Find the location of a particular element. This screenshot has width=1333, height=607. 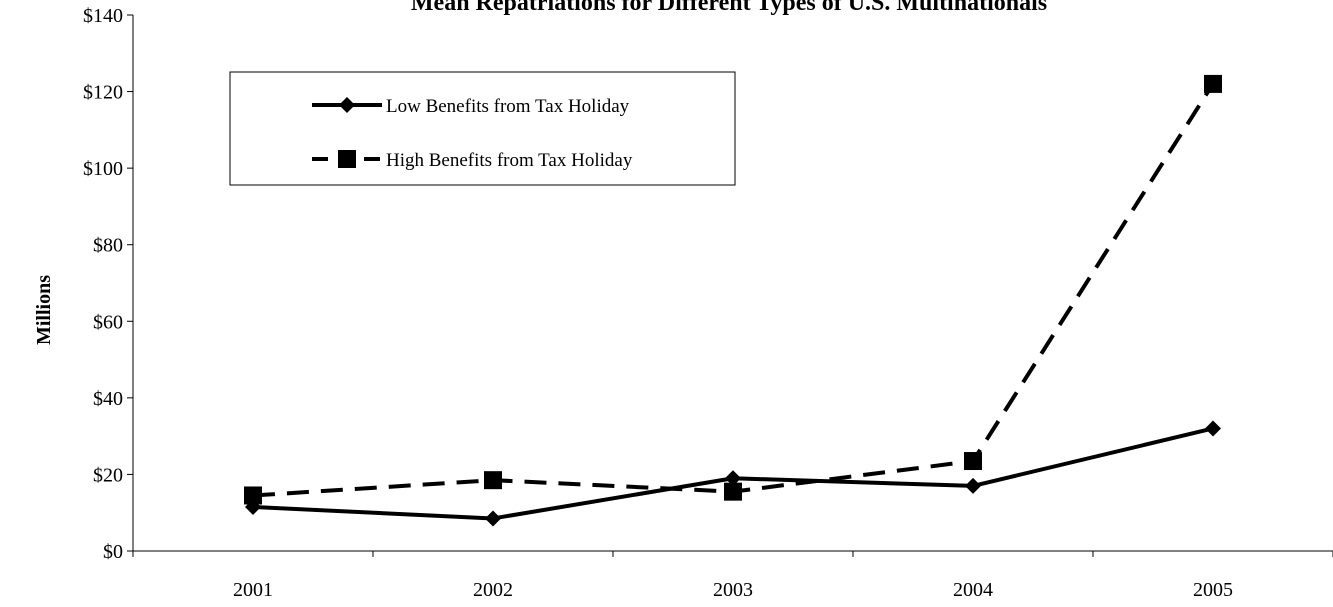

legend-marker-square is located at coordinates (347, 159).